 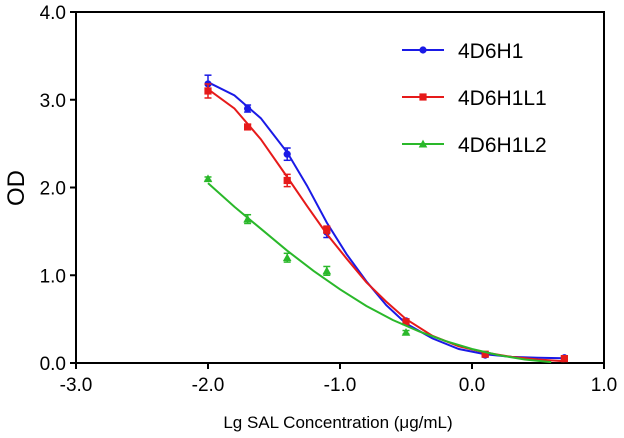 What do you see at coordinates (53, 101) in the screenshot?
I see `y-tick-label: 3.0` at bounding box center [53, 101].